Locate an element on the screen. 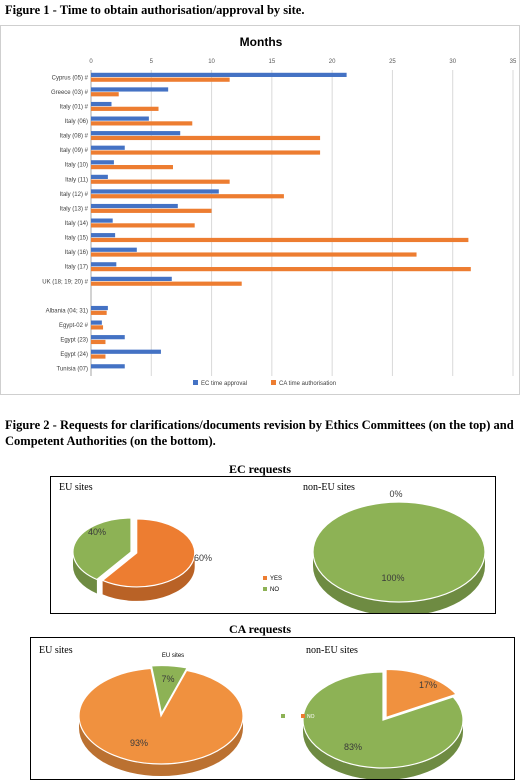 This screenshot has width=520, height=784. ec-requests-heading: EC requests is located at coordinates (260, 469).